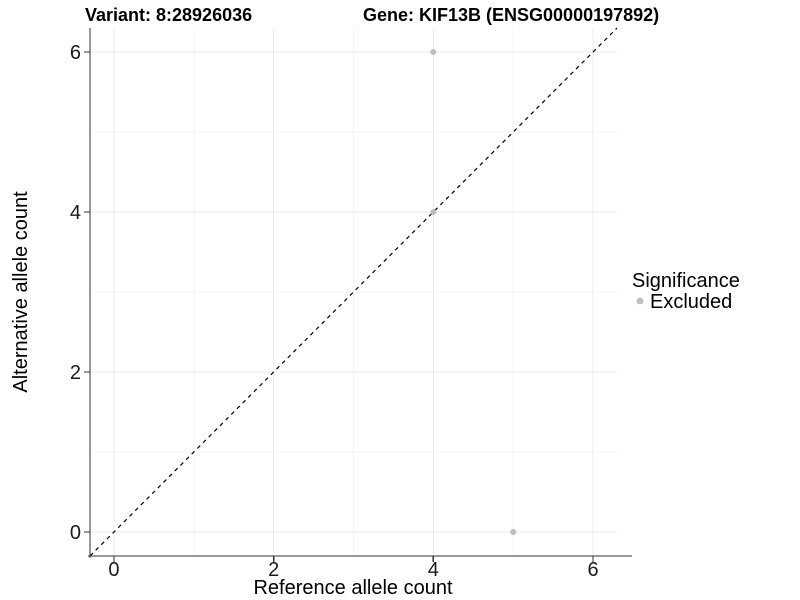  Describe the element at coordinates (686, 281) in the screenshot. I see `legend-title: Significance` at that location.